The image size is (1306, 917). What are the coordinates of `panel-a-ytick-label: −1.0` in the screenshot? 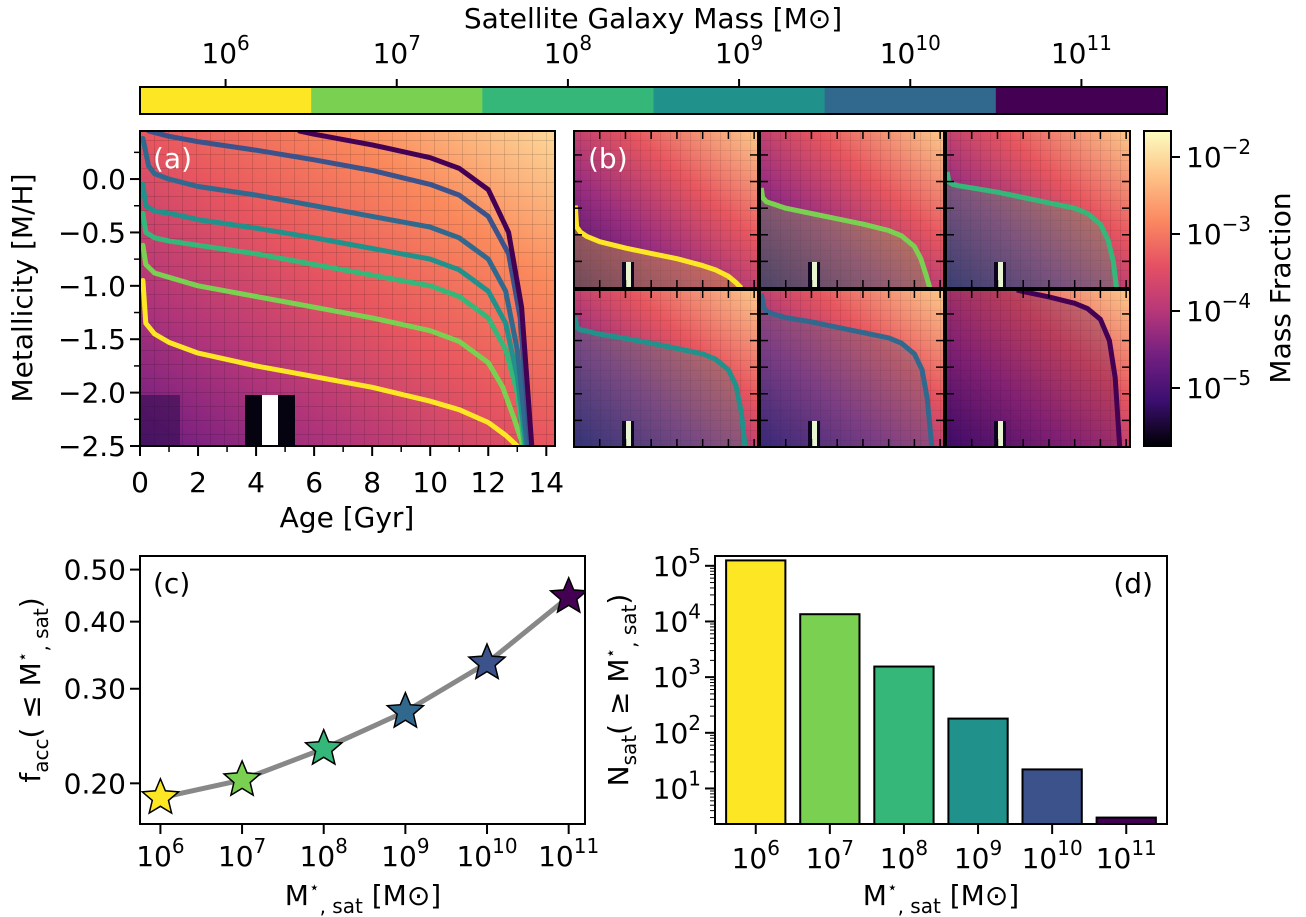 It's located at (92, 286).